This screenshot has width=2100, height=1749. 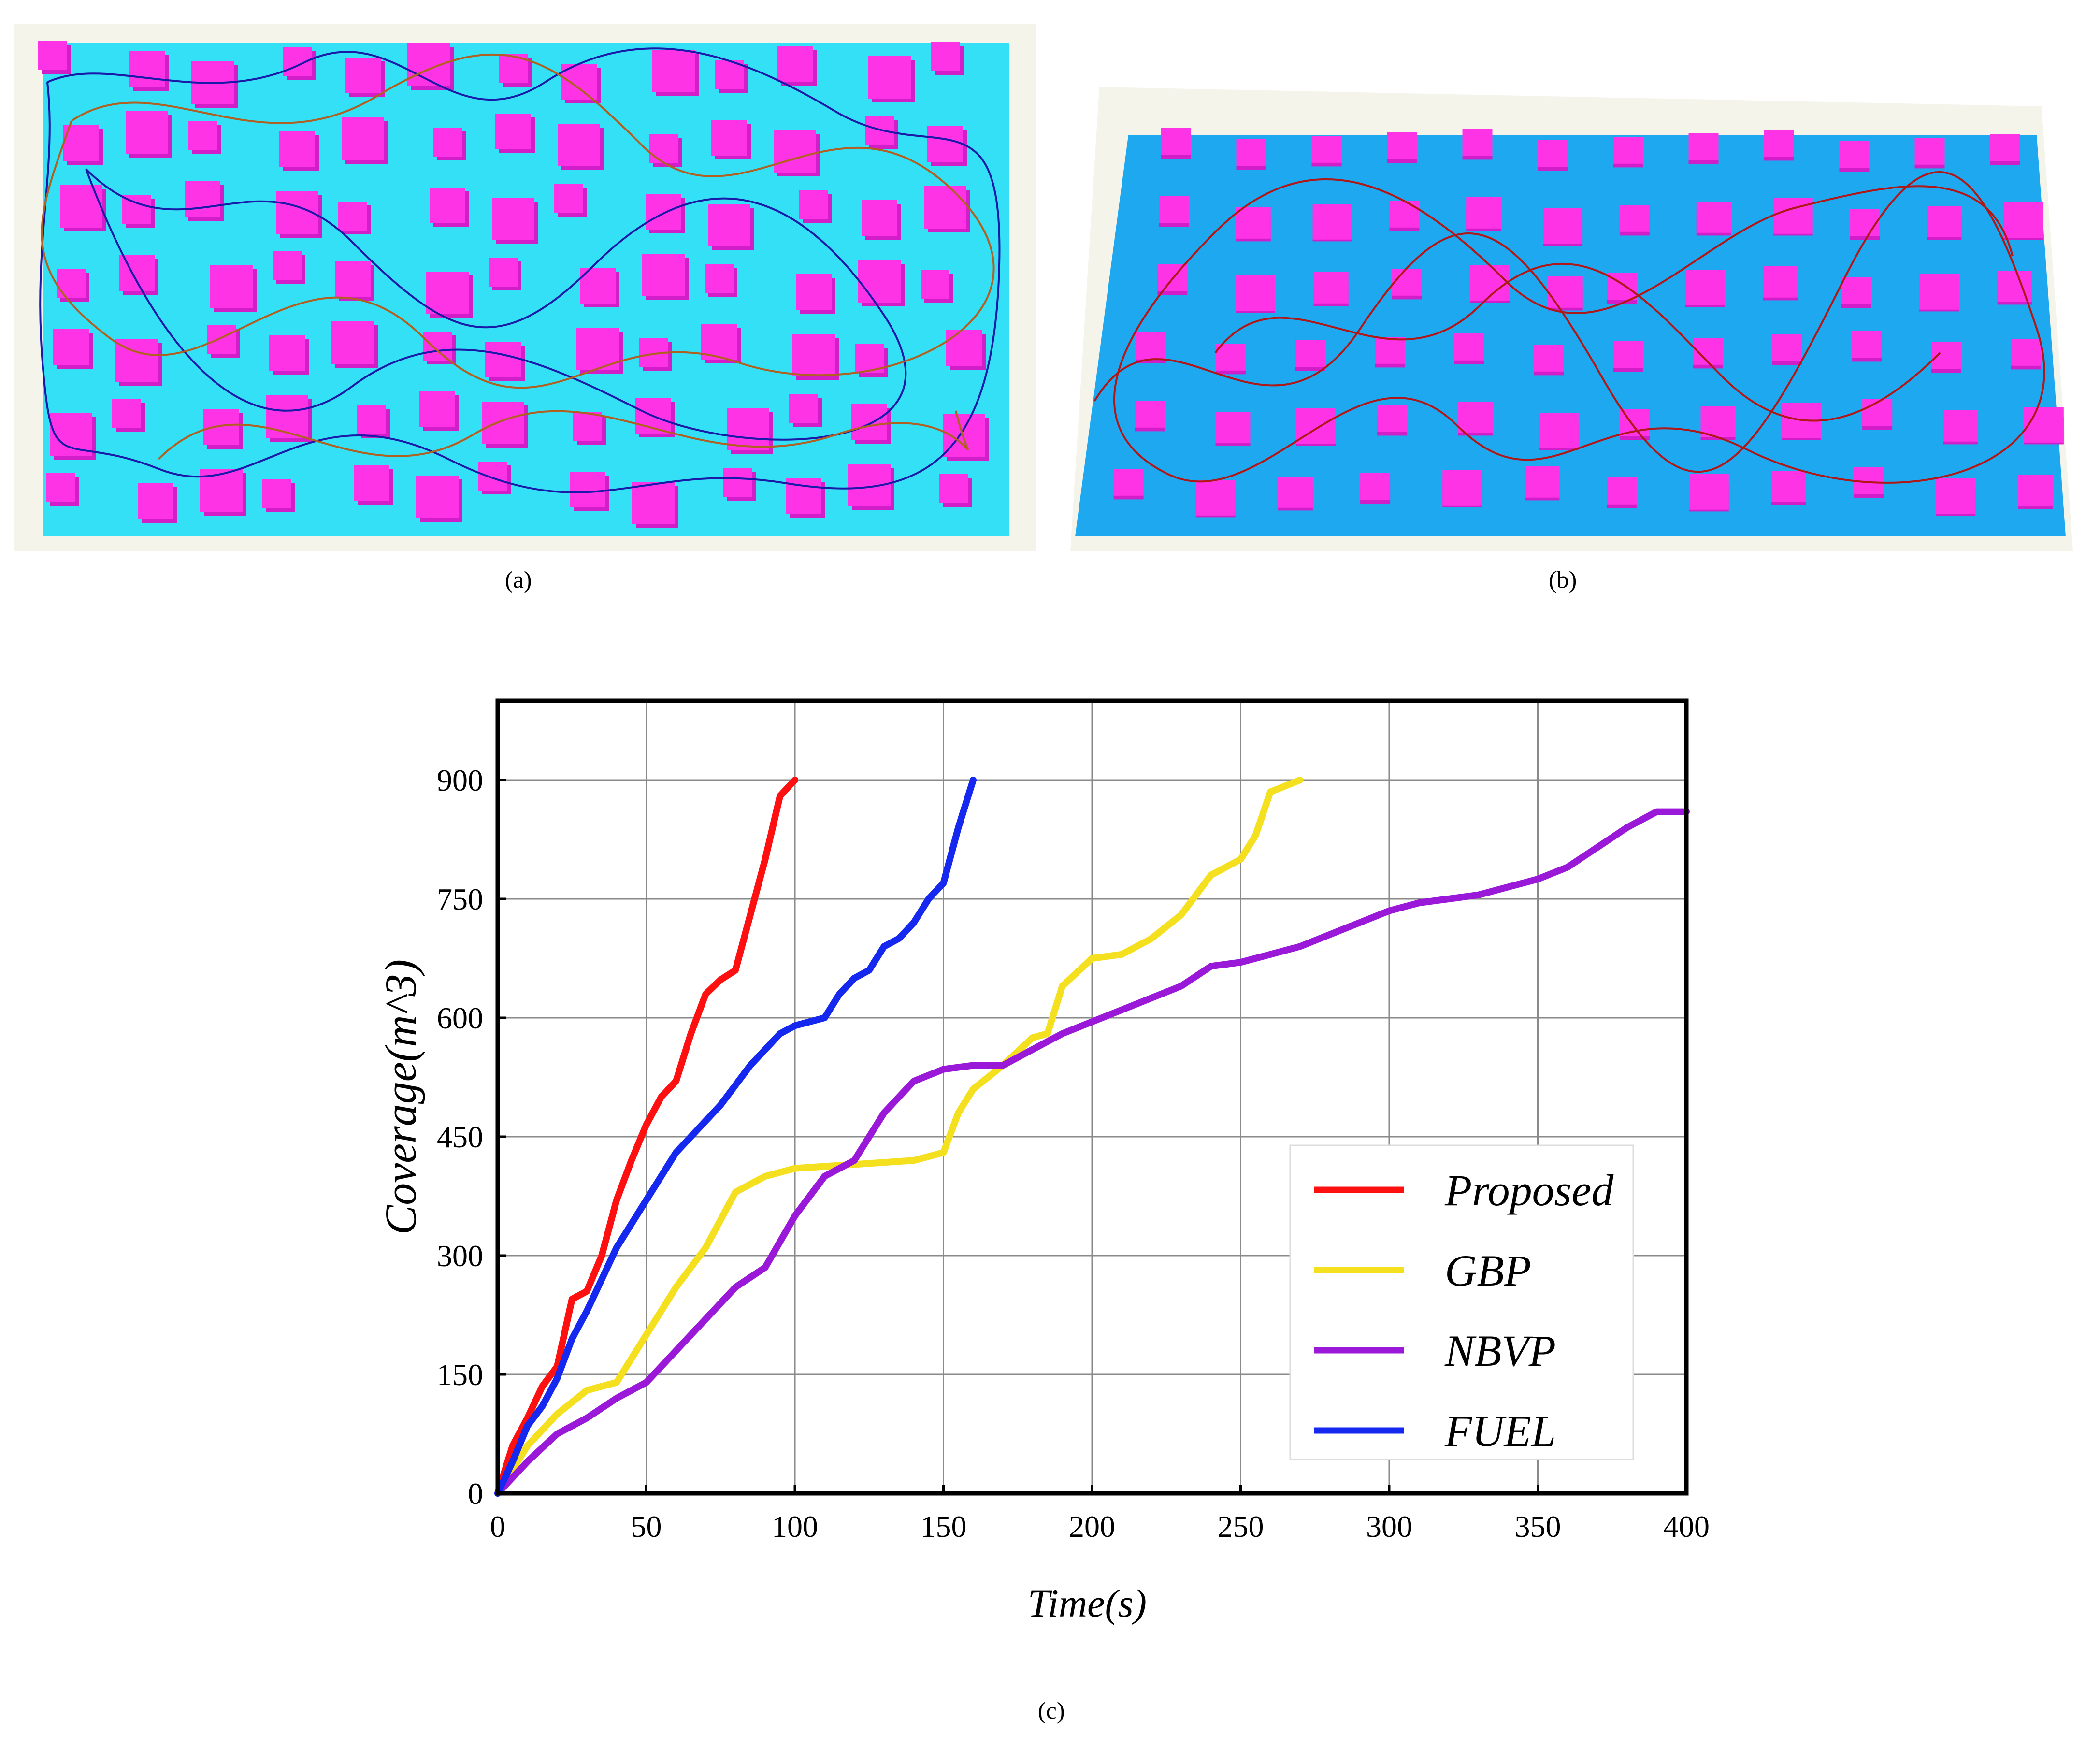 What do you see at coordinates (518, 579) in the screenshot?
I see `panel-label-a: (a)` at bounding box center [518, 579].